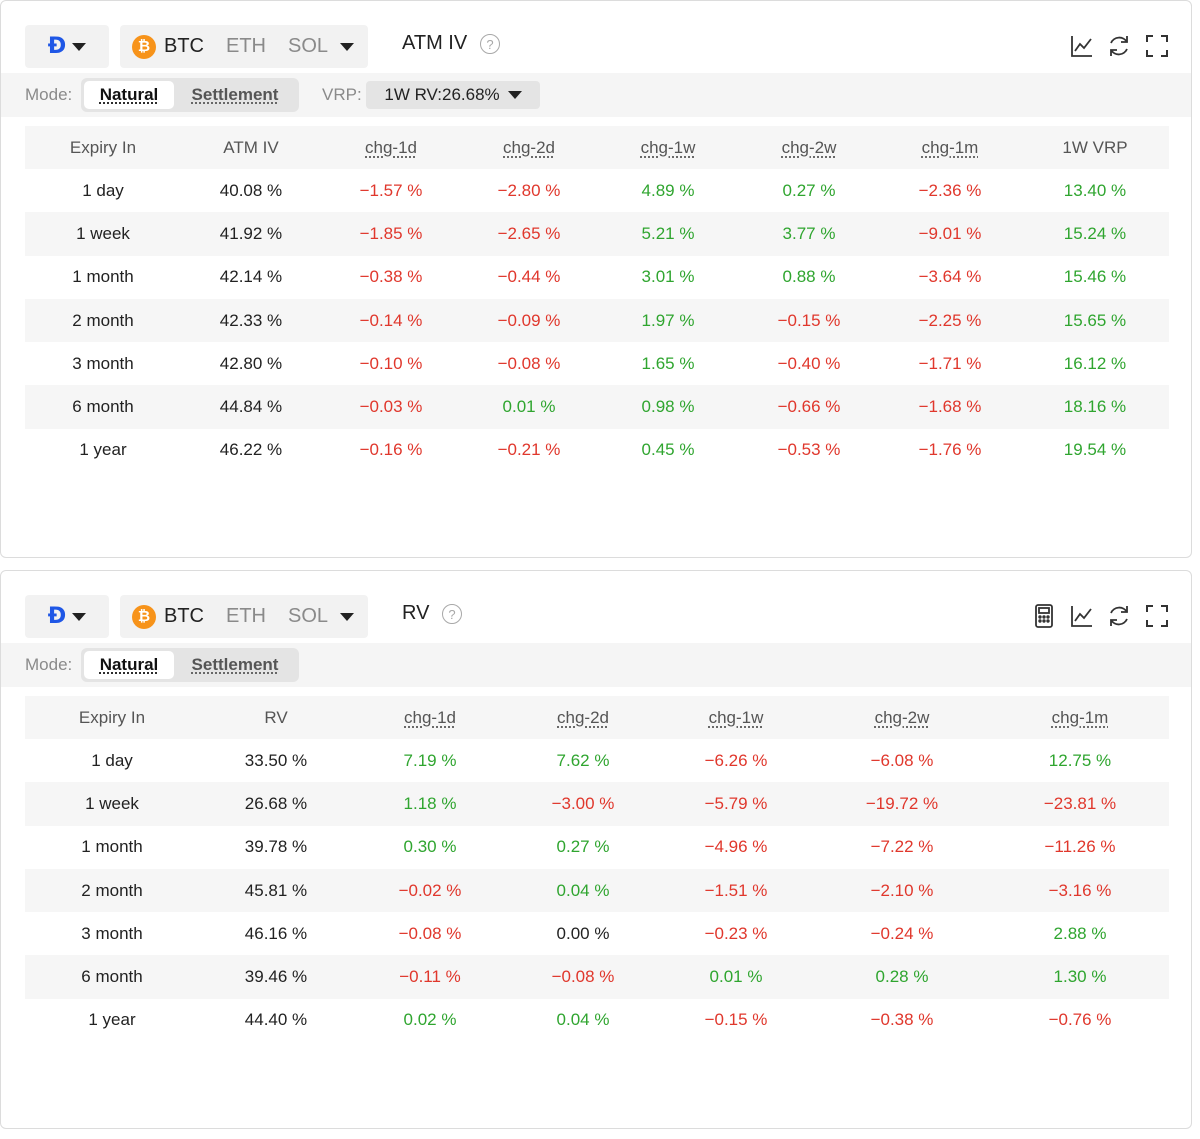 The width and height of the screenshot is (1200, 1139). I want to click on table-cell: 2 month, so click(103, 320).